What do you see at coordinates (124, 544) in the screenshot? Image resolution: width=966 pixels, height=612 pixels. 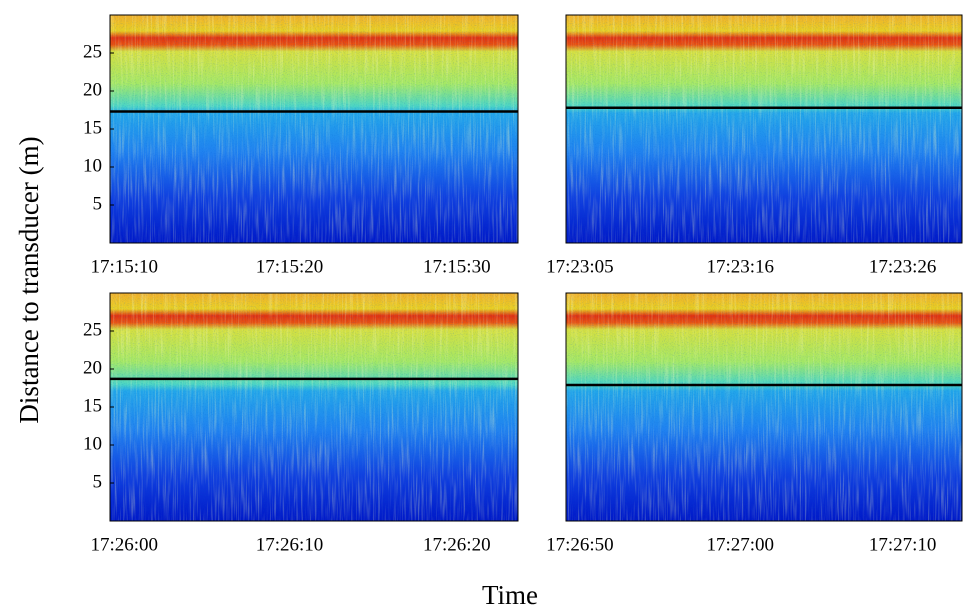 I see `x-tick-label: 17:26:00` at bounding box center [124, 544].